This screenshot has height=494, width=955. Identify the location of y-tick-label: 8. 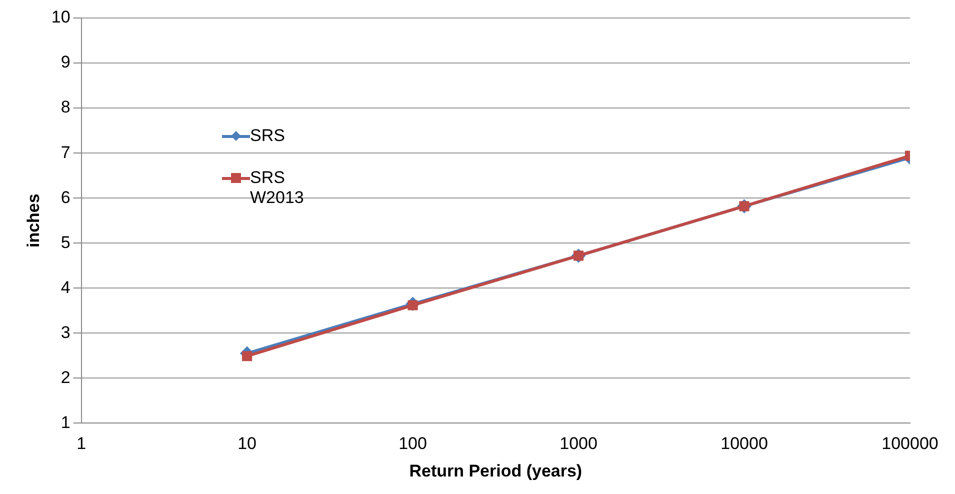
(65, 107).